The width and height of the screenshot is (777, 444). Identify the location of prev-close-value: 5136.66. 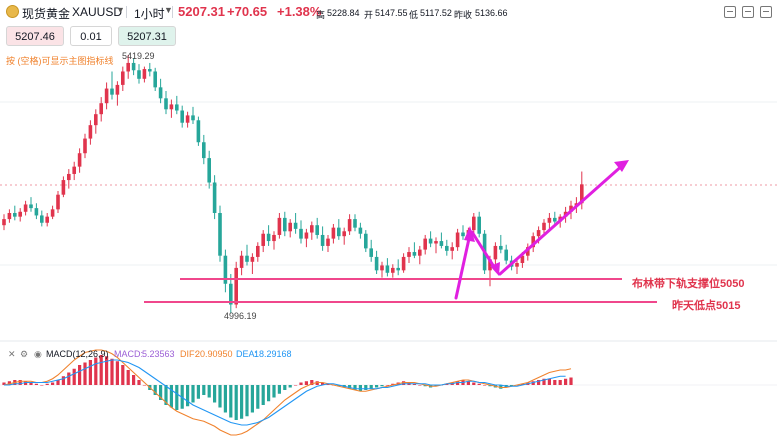
(491, 13).